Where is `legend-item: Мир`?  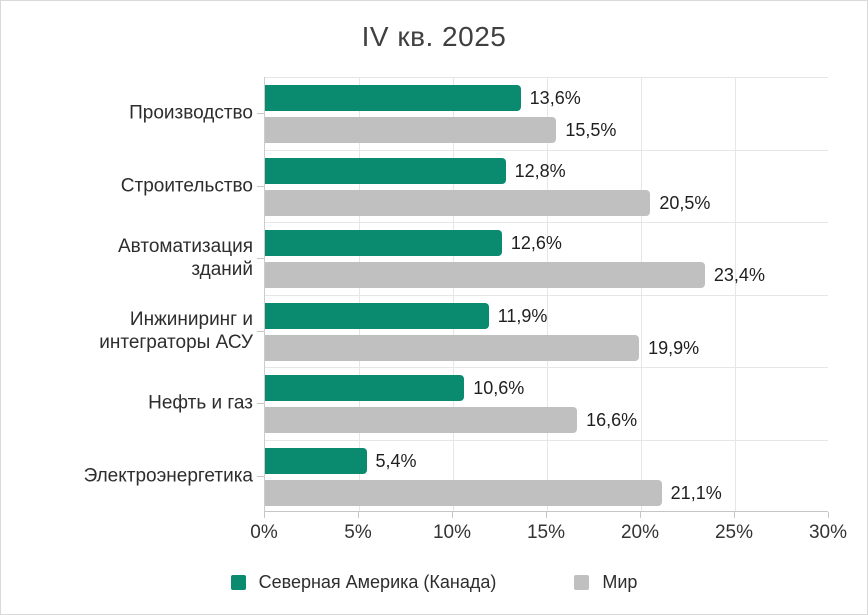 legend-item: Мир is located at coordinates (605, 582).